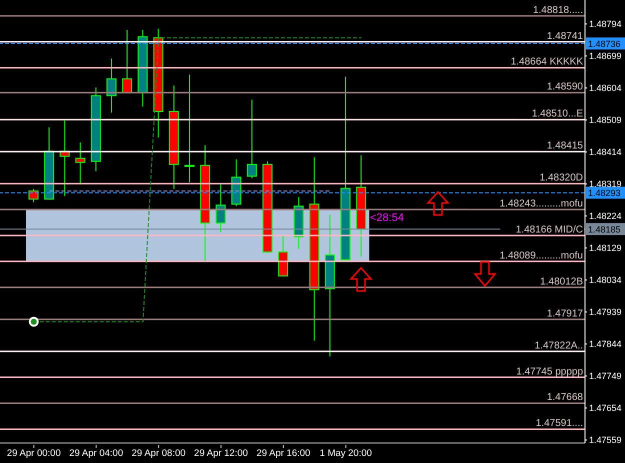  What do you see at coordinates (605, 248) in the screenshot?
I see `y-tick-label: 1.48129` at bounding box center [605, 248].